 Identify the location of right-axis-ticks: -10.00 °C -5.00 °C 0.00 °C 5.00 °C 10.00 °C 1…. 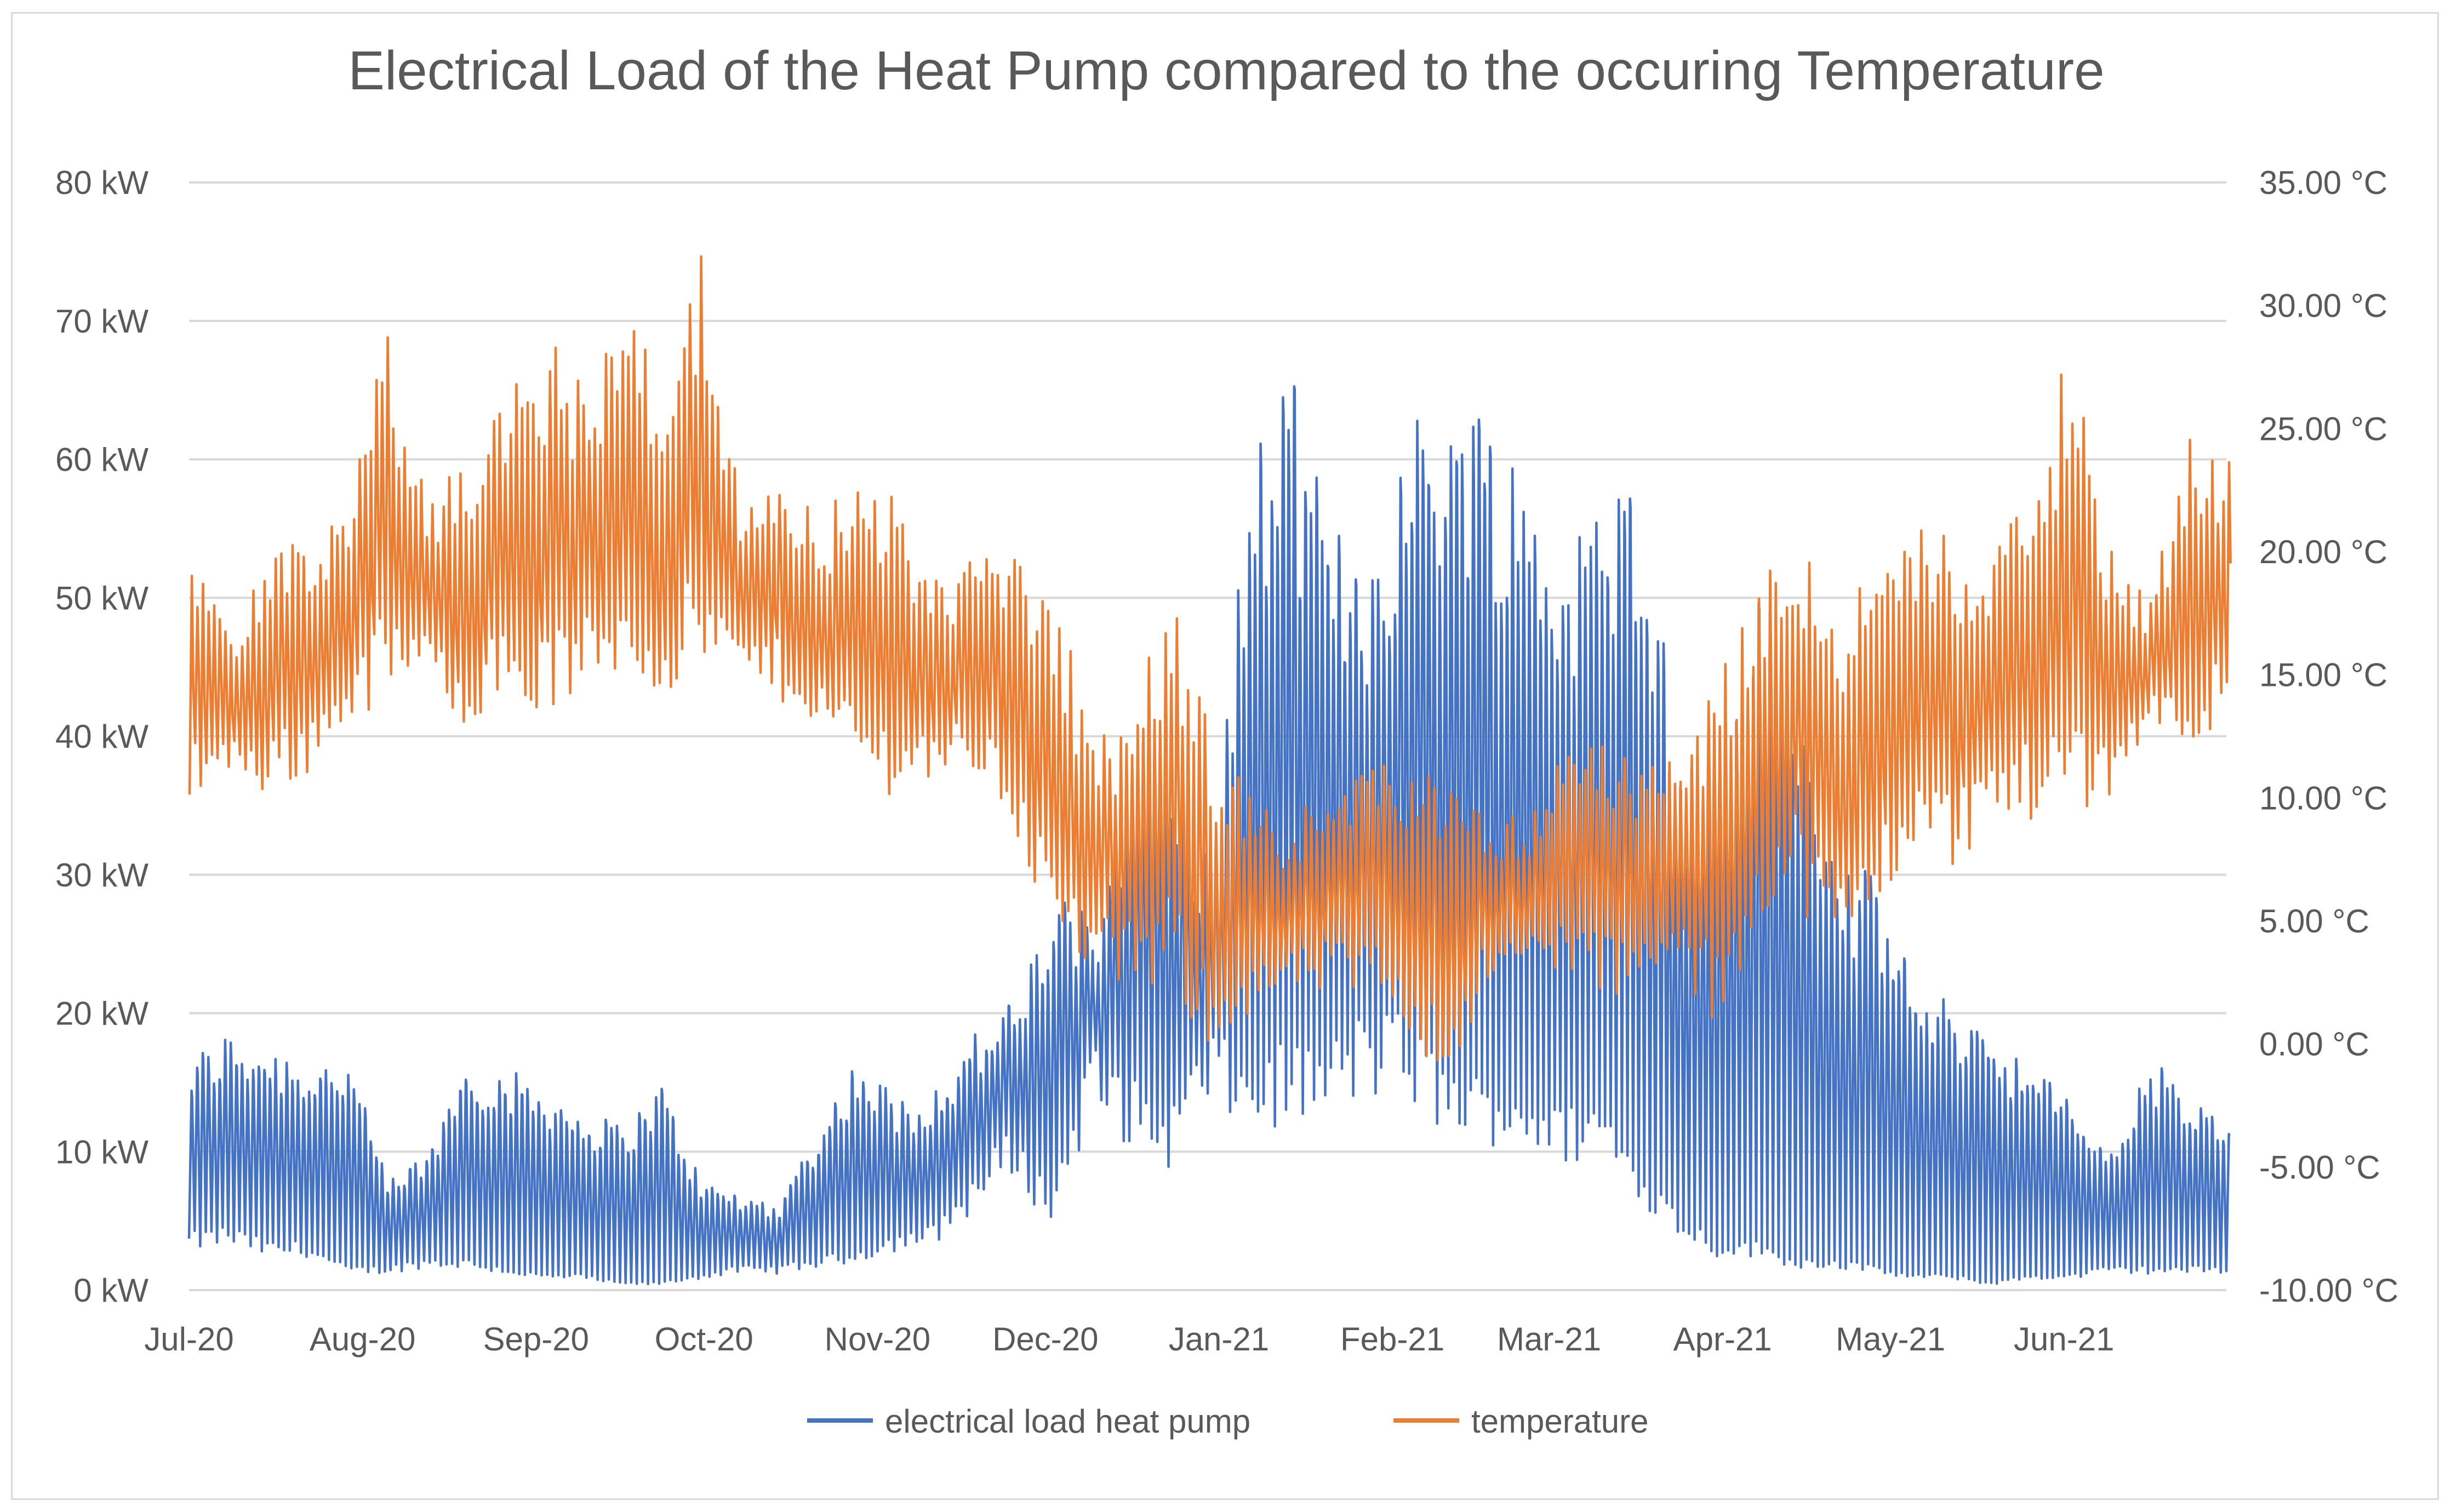
(2328, 736).